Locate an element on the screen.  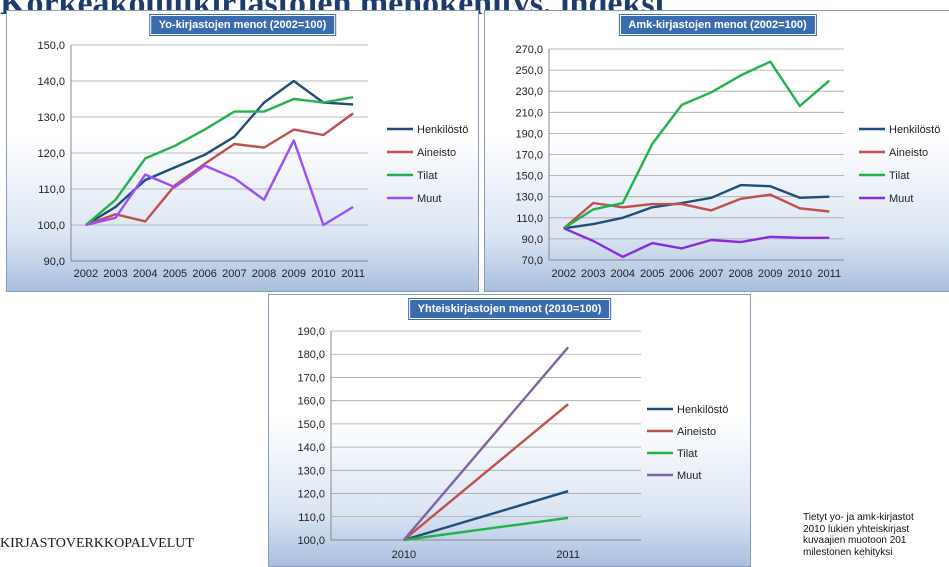
chart-title-amk: Amk-kirjastojen menot (2002=100) is located at coordinates (717, 25).